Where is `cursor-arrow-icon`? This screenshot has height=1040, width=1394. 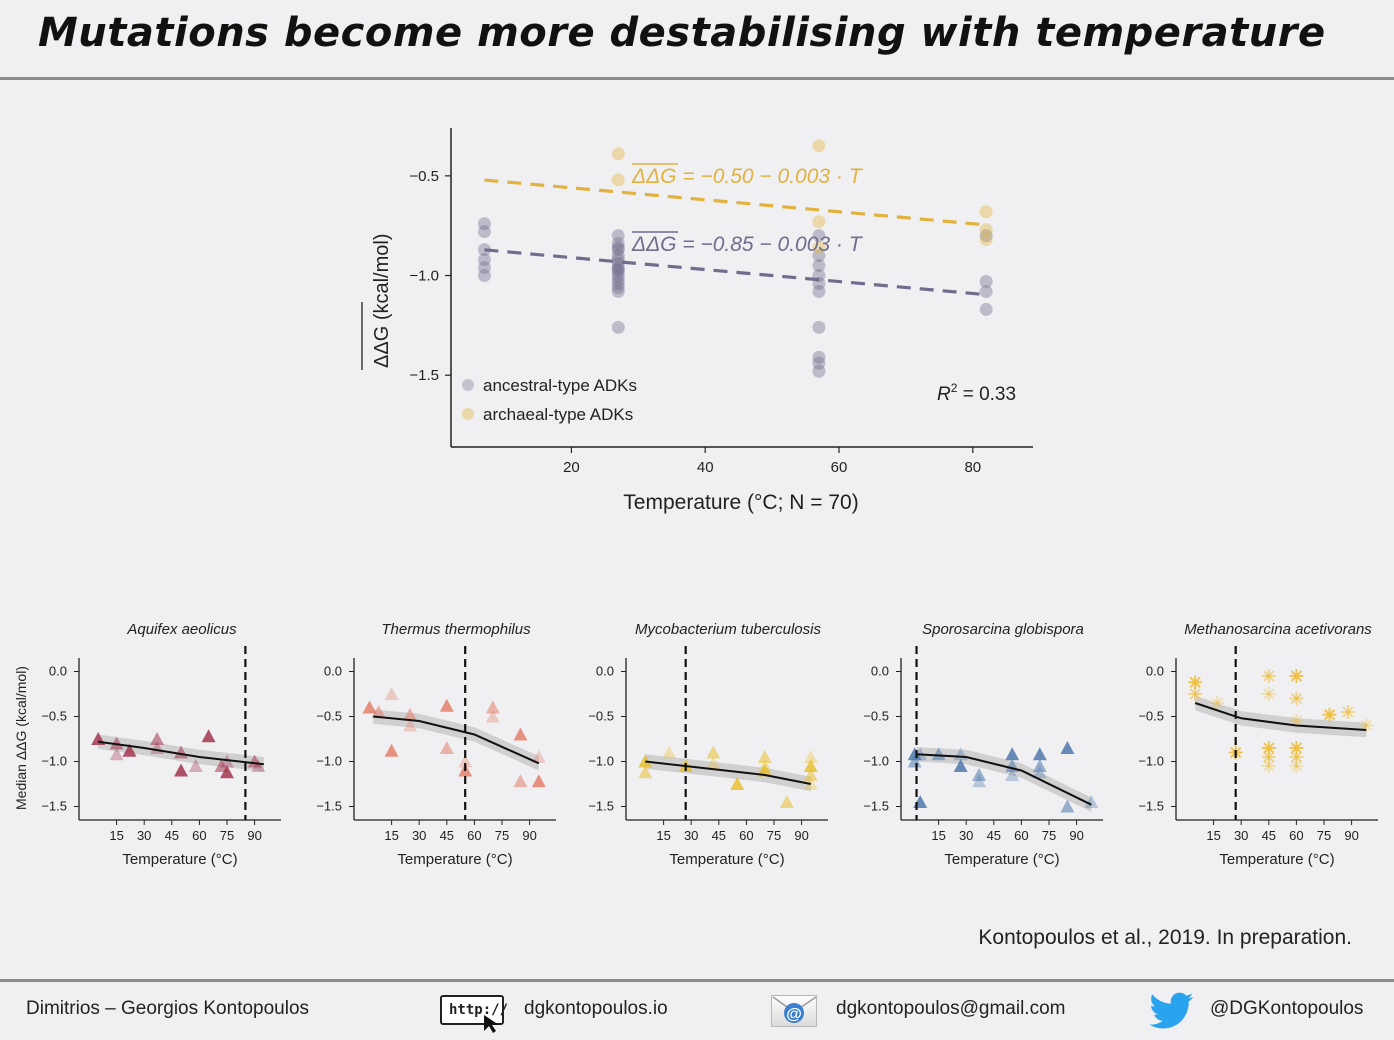
cursor-arrow-icon is located at coordinates (492, 1024).